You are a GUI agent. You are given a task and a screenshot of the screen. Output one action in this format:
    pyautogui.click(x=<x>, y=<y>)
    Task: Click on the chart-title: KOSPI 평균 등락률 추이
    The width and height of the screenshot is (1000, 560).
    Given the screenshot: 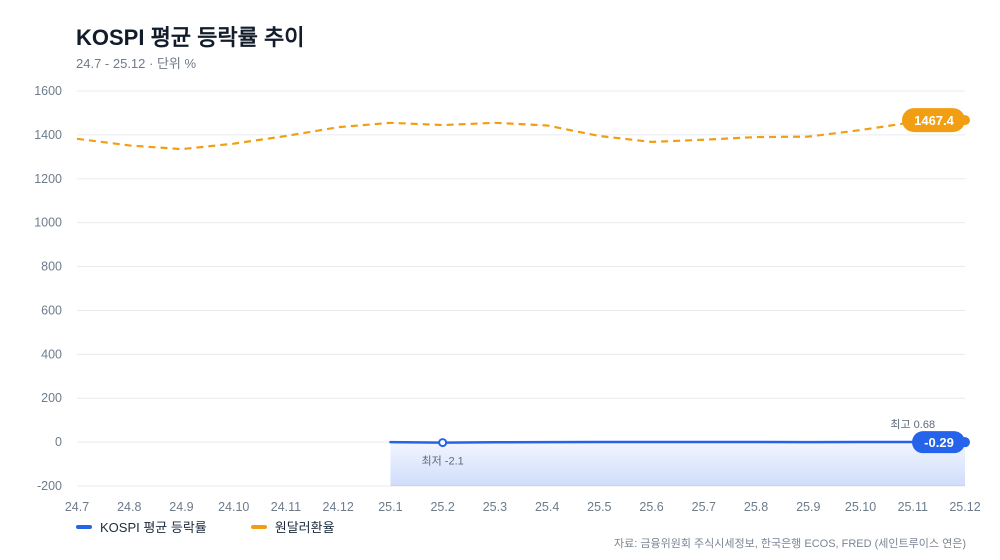 What is the action you would take?
    pyautogui.click(x=190, y=37)
    